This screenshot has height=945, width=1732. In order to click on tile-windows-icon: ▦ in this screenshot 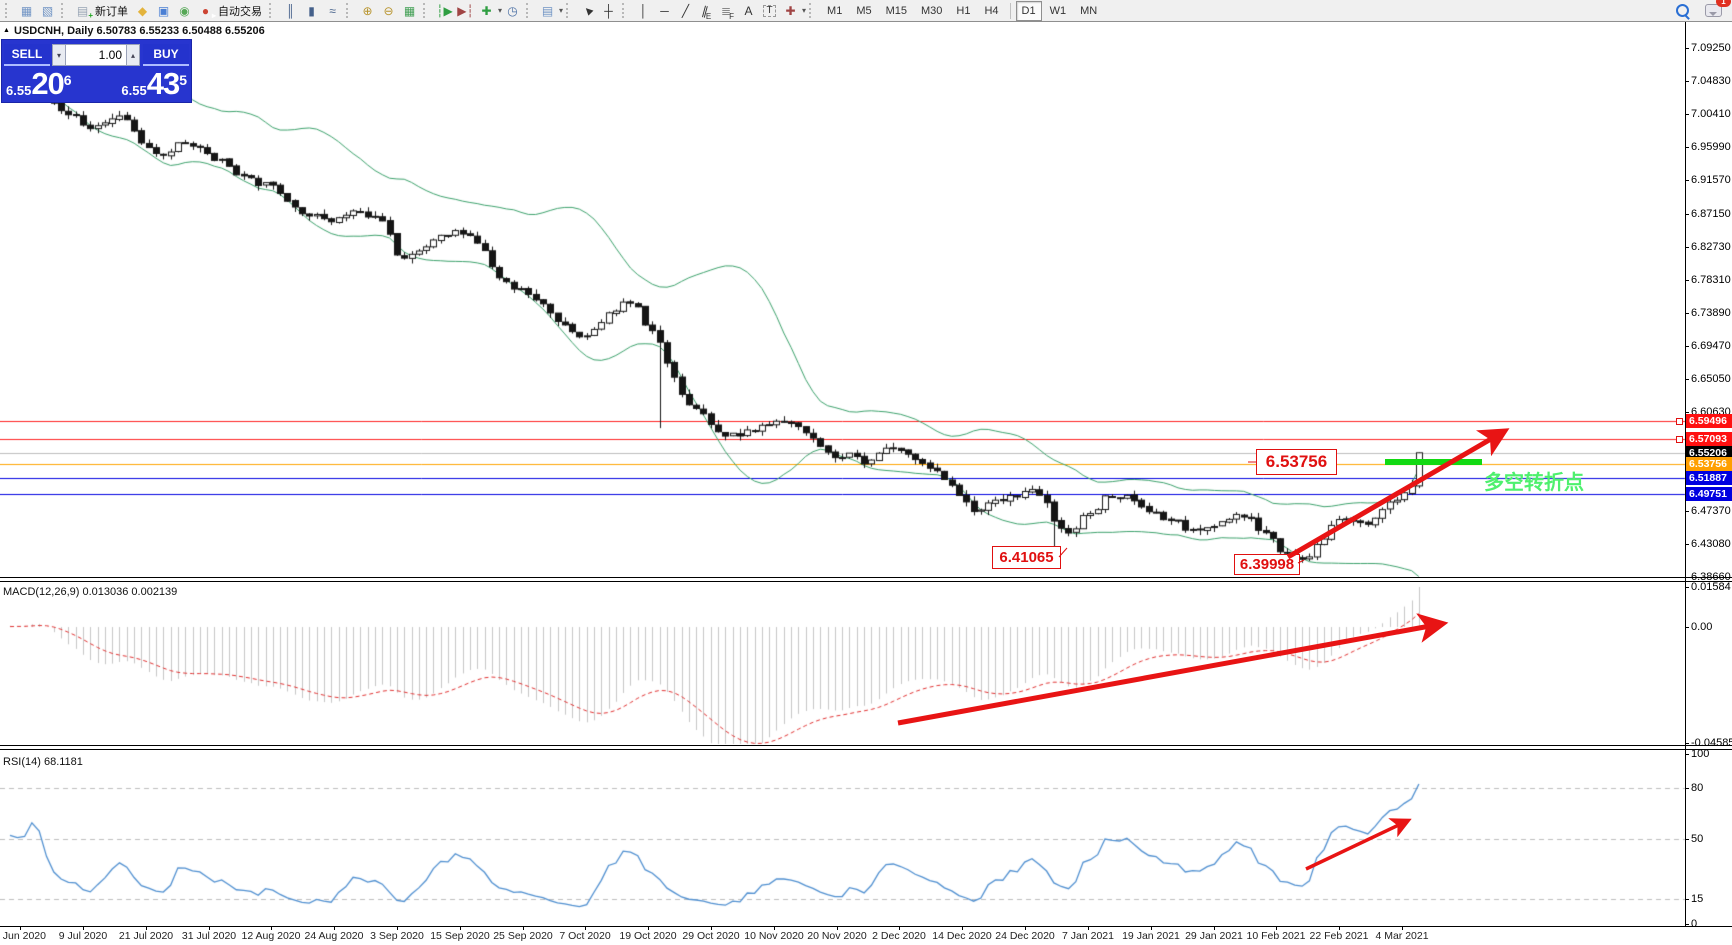, I will do `click(409, 11)`.